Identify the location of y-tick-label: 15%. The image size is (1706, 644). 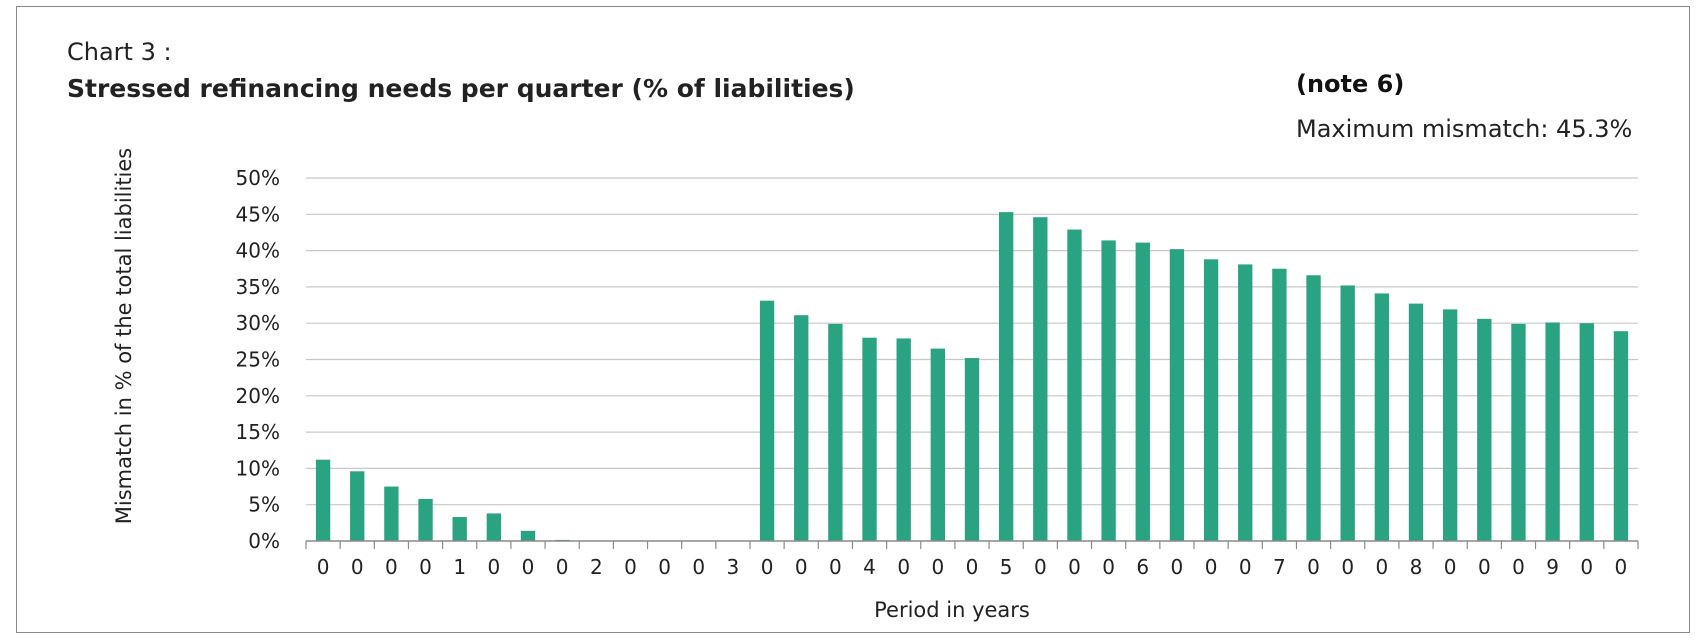
(258, 432).